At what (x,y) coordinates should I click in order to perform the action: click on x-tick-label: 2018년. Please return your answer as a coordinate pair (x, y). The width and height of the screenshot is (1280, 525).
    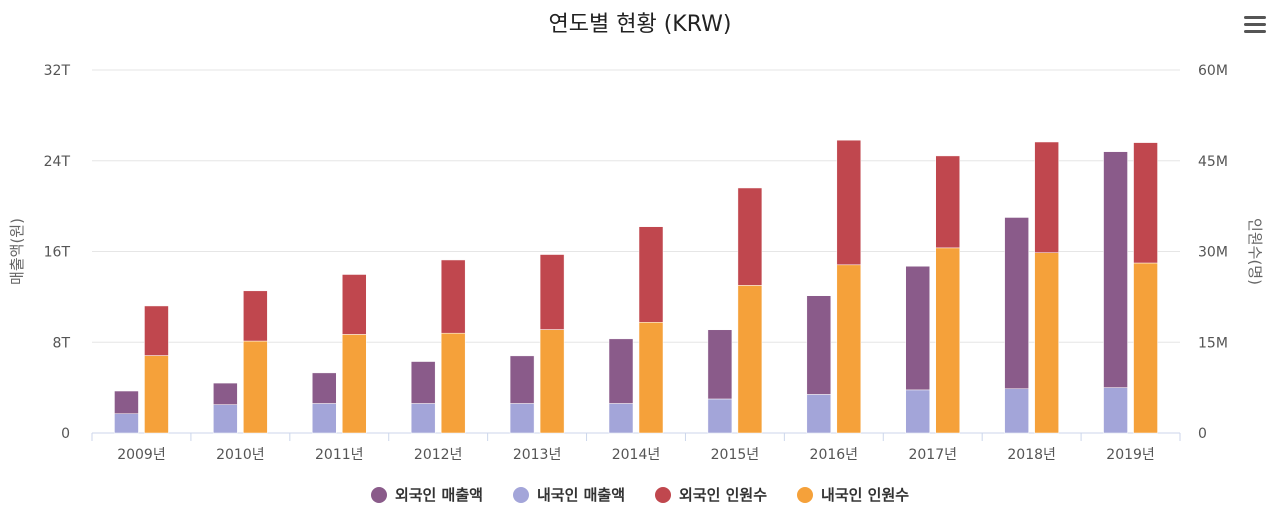
    Looking at the image, I should click on (1031, 455).